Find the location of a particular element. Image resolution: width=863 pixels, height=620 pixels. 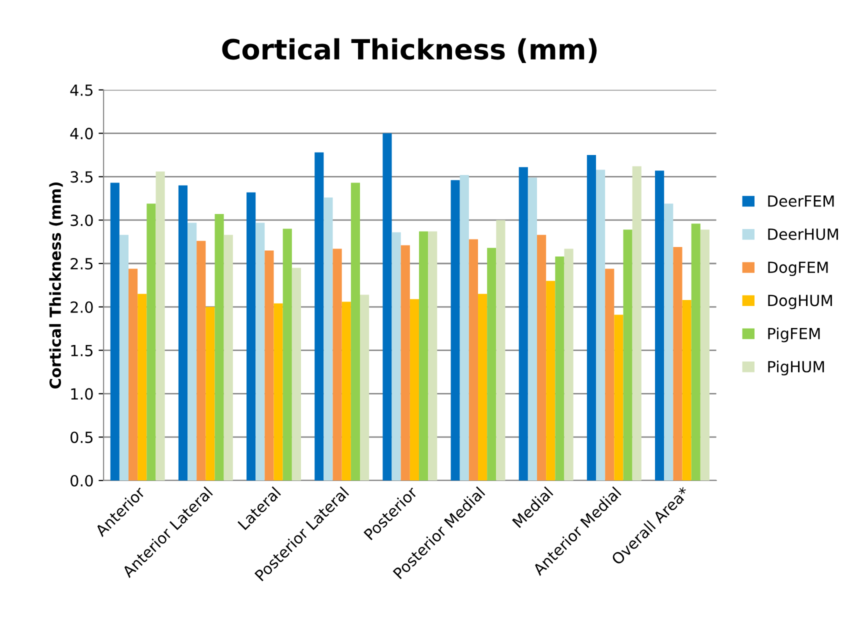

legend-label: PigHUM is located at coordinates (796, 368).